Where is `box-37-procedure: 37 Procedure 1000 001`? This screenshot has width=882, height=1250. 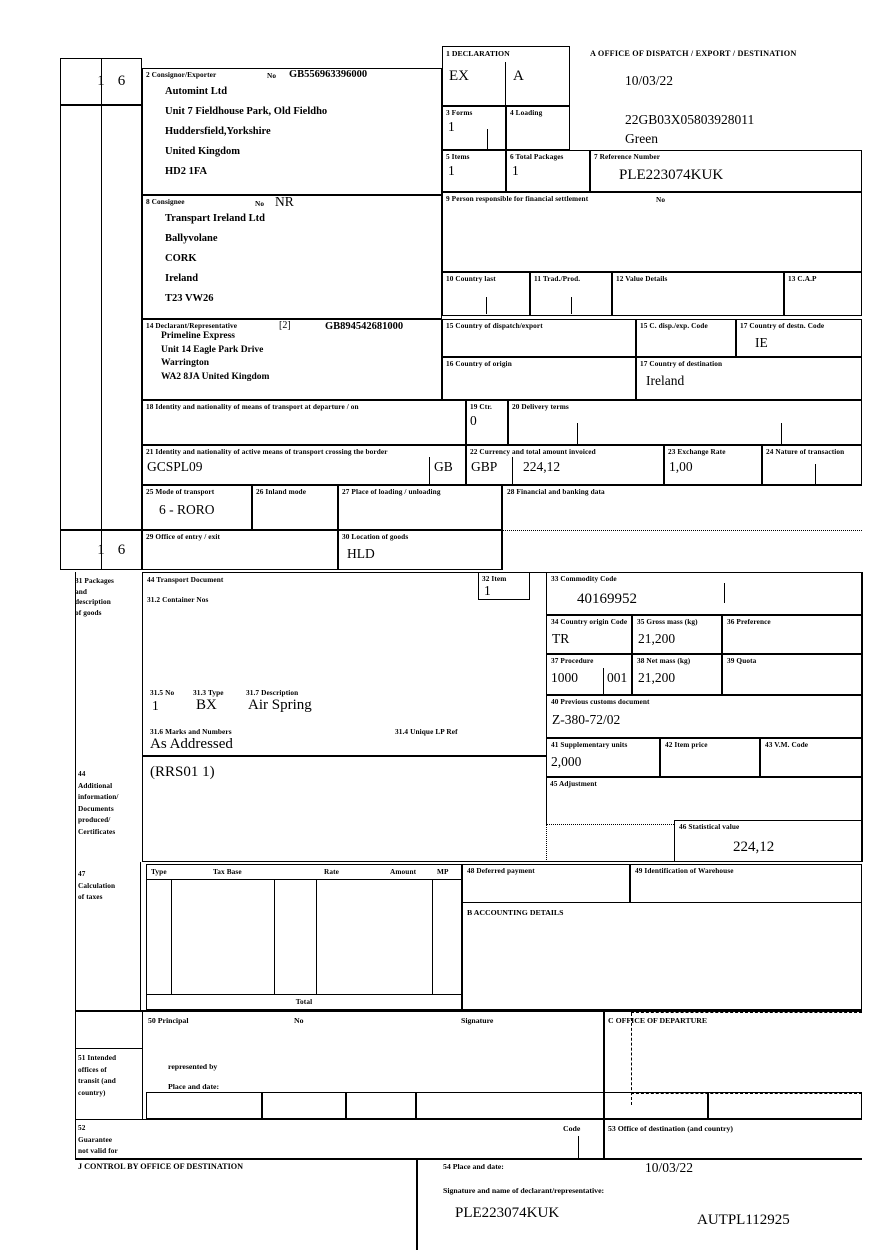
box-37-procedure: 37 Procedure 1000 001 is located at coordinates (589, 674).